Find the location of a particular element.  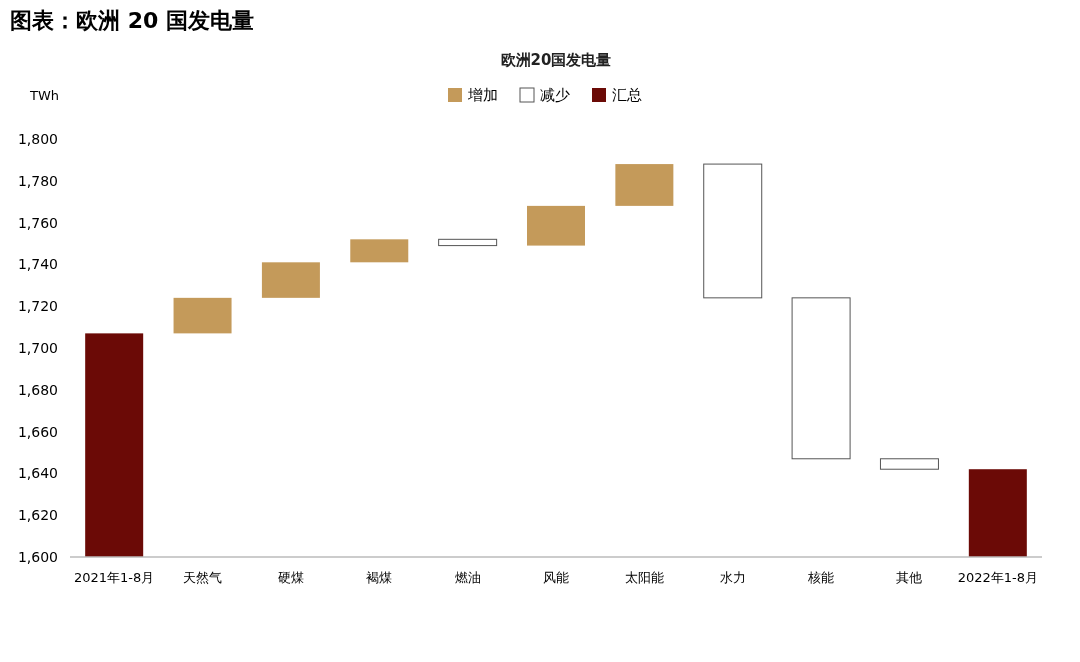

x-tick-label: 核能 is located at coordinates (821, 577).